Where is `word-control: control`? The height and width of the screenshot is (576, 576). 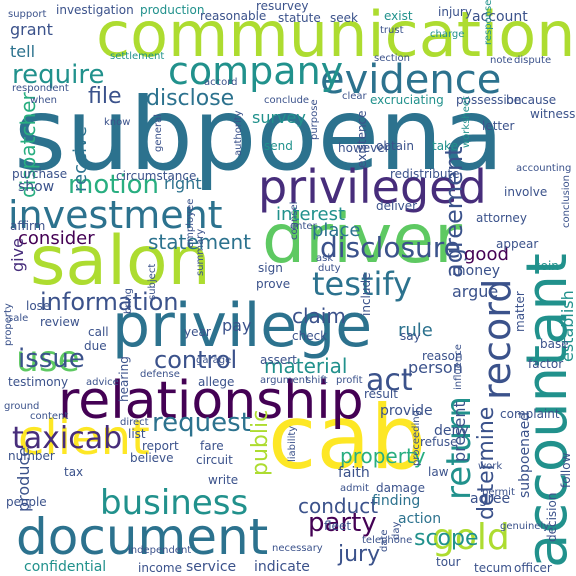 word-control: control is located at coordinates (196, 360).